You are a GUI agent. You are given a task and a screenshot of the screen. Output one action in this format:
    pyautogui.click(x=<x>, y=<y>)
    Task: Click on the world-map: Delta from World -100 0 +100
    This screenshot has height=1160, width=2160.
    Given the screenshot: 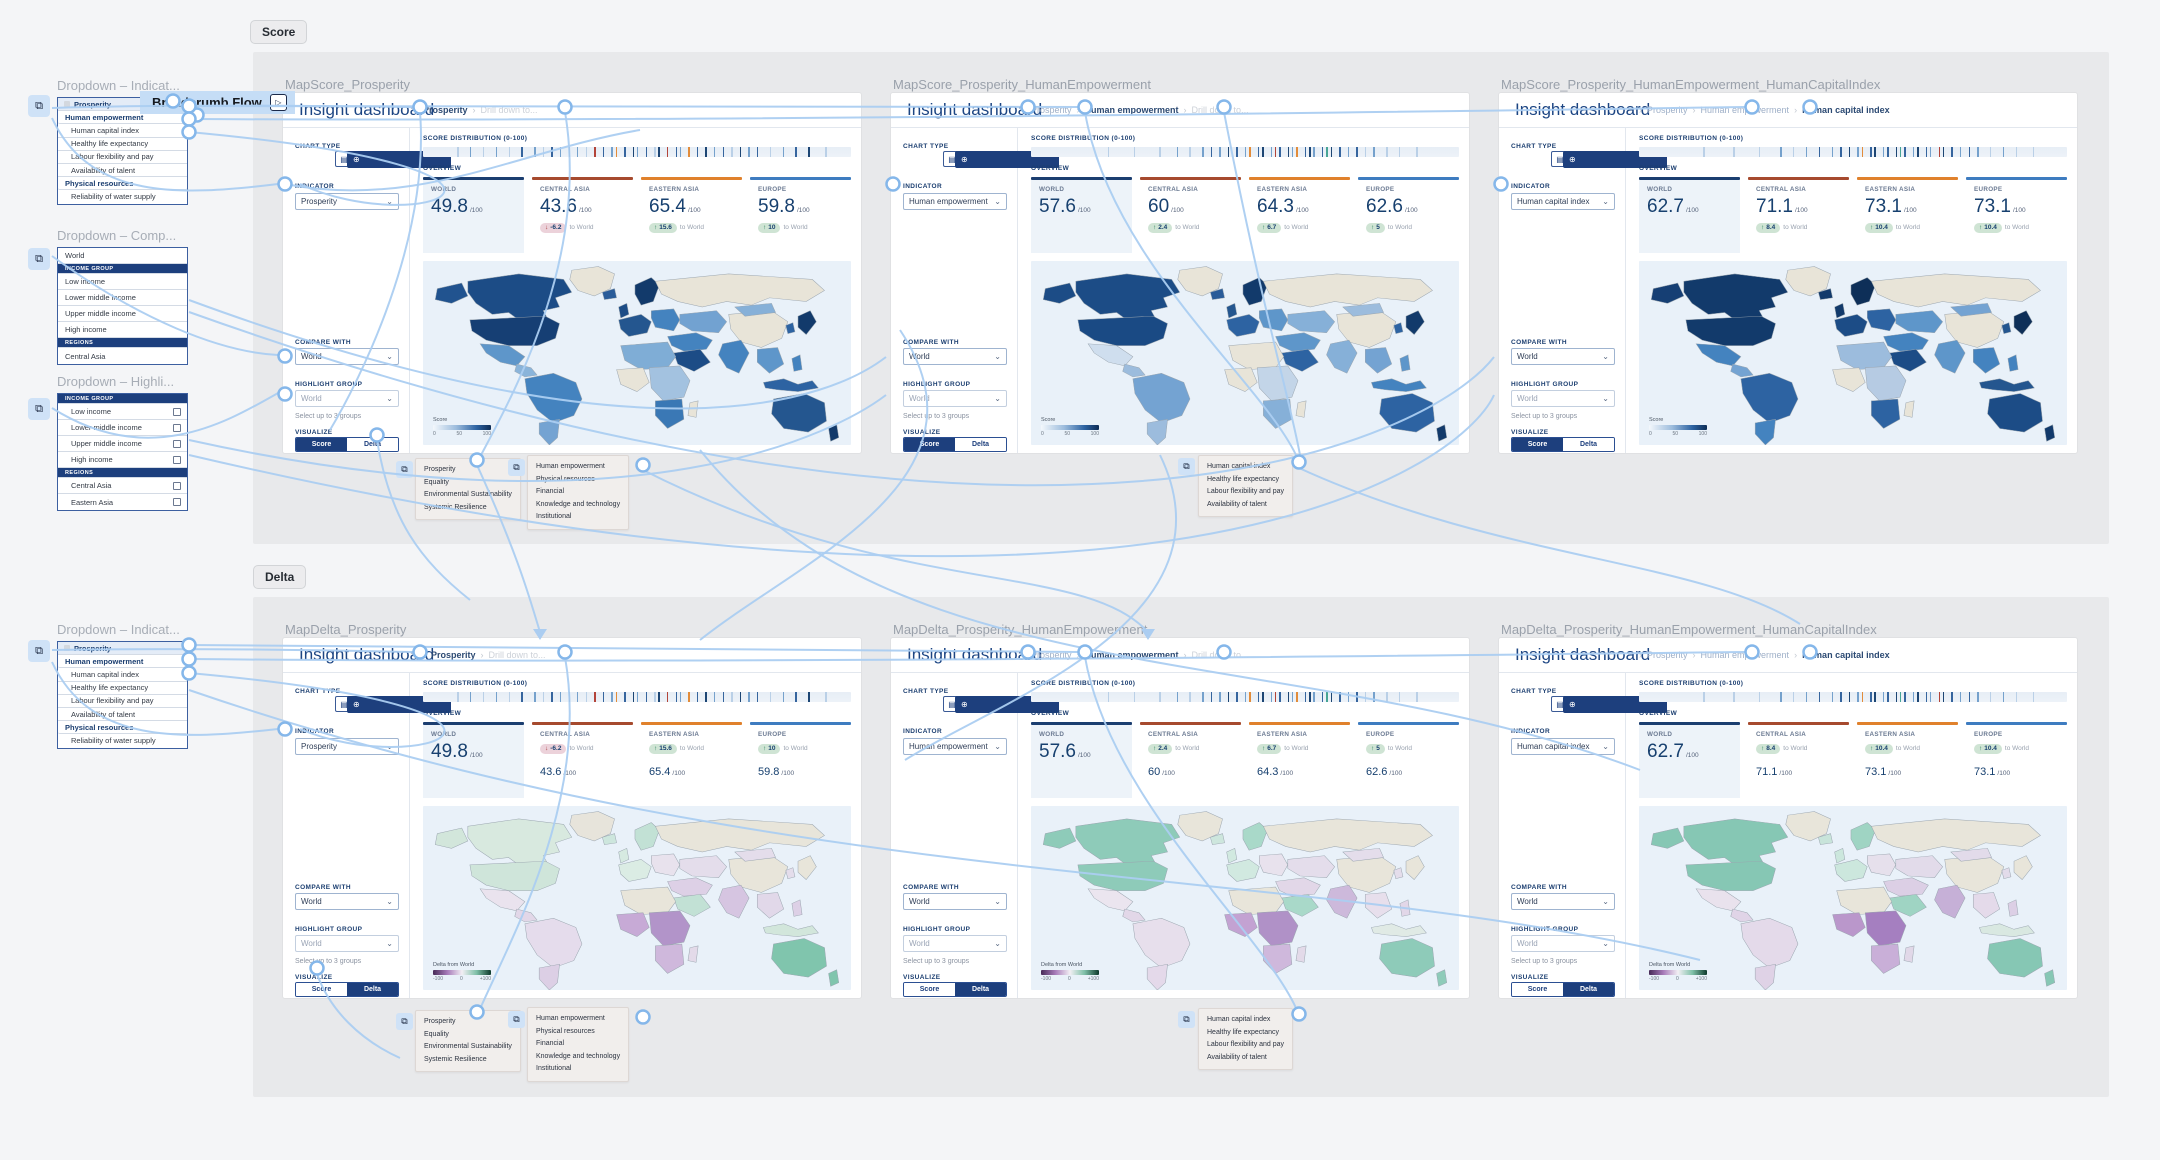 What is the action you would take?
    pyautogui.click(x=1853, y=898)
    